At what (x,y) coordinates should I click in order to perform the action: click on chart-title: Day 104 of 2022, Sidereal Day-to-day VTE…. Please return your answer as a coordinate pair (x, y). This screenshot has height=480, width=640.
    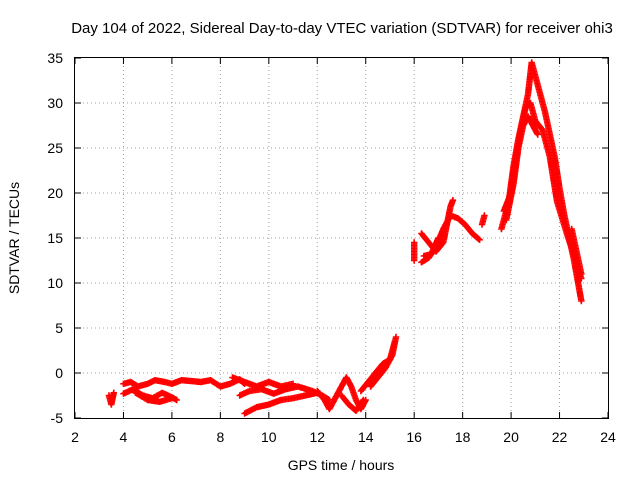
    Looking at the image, I should click on (342, 28).